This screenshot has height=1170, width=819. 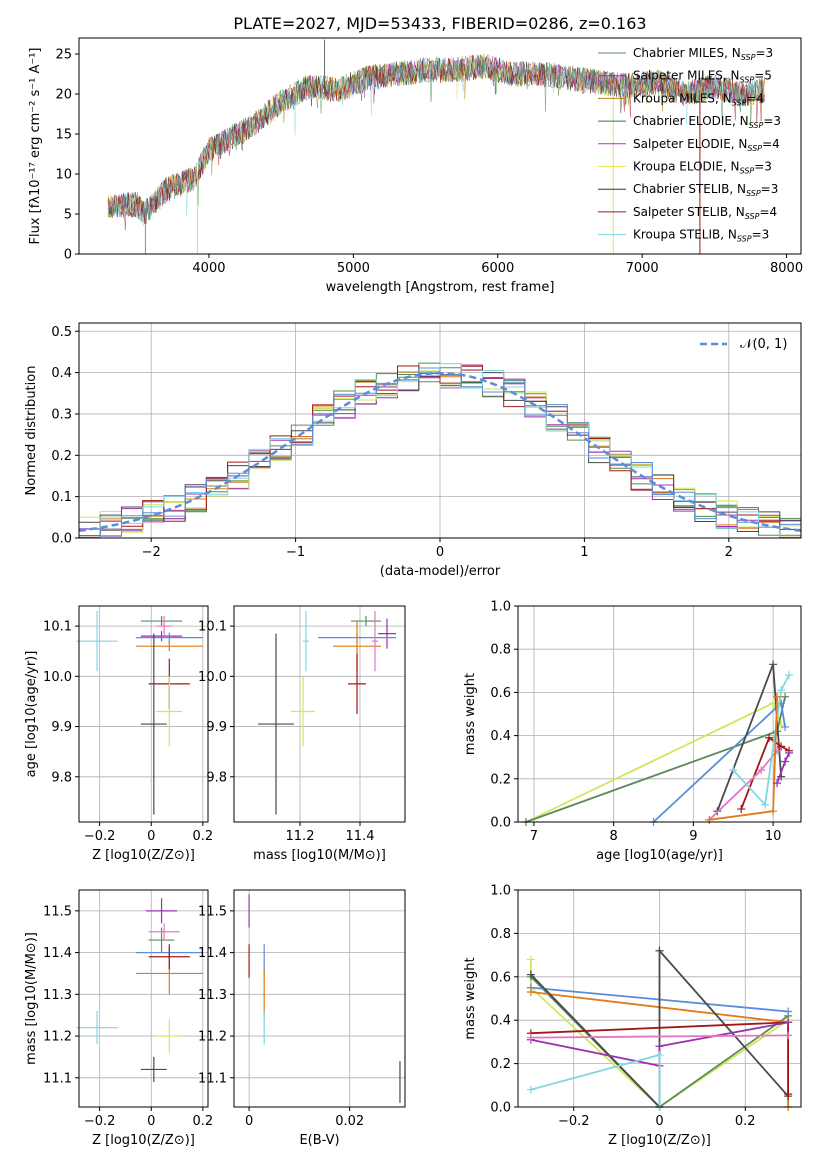 I want to click on x-axis-label: age [log10(age/yr)], so click(x=659, y=855).